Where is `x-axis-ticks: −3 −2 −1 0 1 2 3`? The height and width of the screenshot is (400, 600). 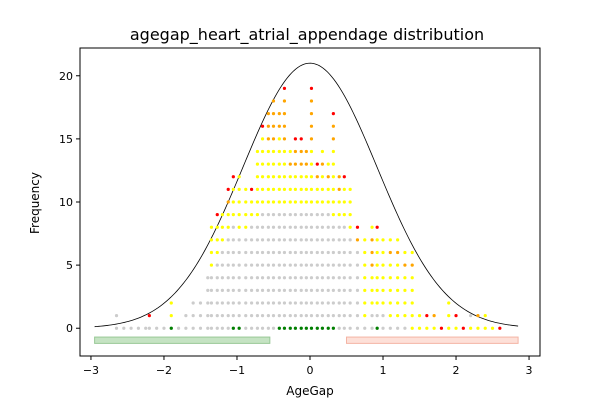
x-axis-ticks: −3 −2 −1 0 1 2 3 is located at coordinates (308, 366).